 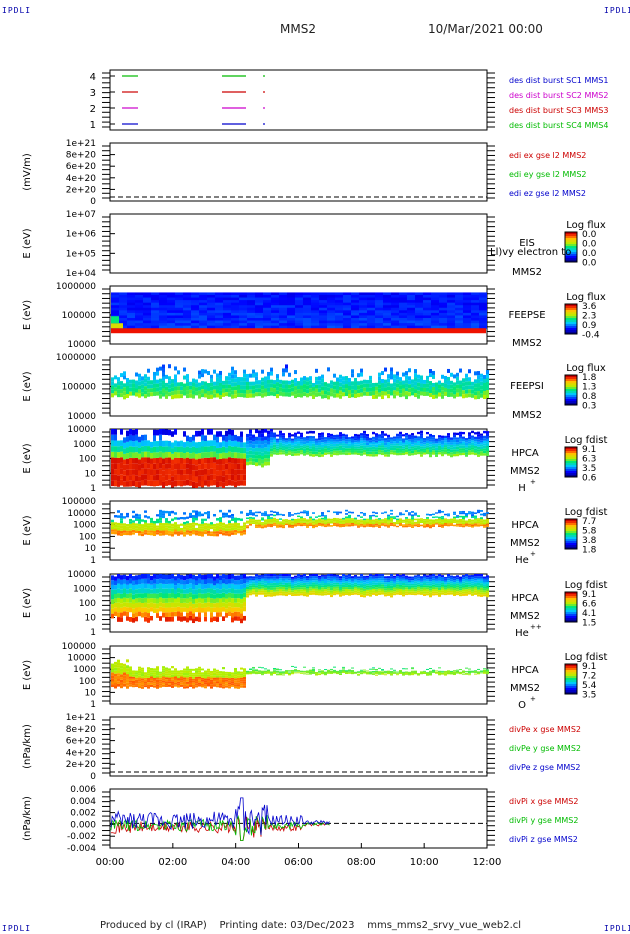 What do you see at coordinates (586, 440) in the screenshot?
I see `panel-5-cbar-title: Log fdist` at bounding box center [586, 440].